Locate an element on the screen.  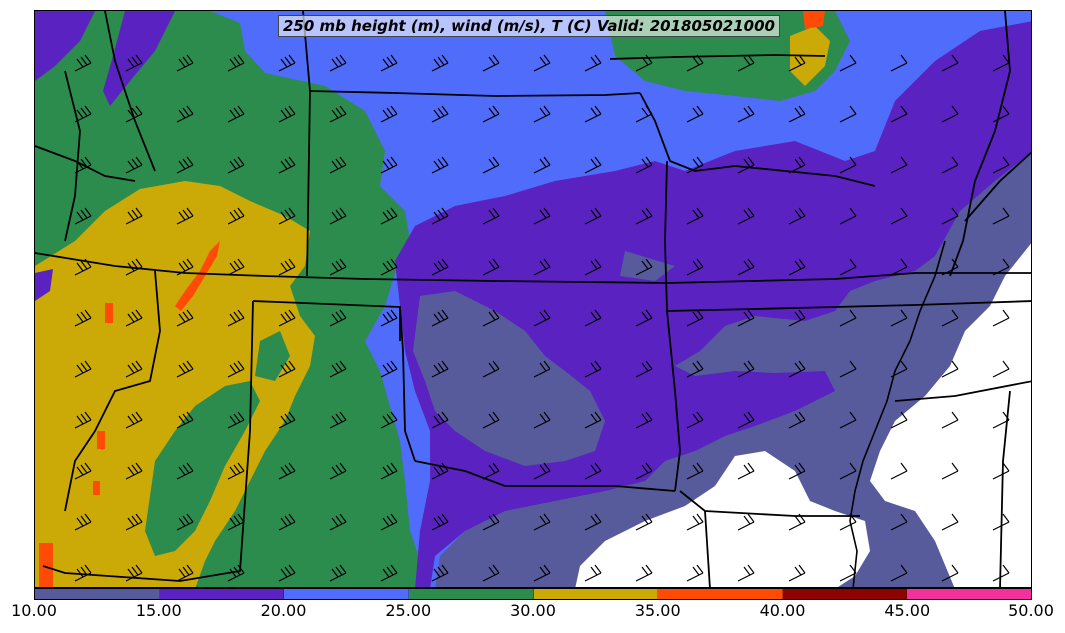
wind-speed-colorbar is located at coordinates (533, 594).